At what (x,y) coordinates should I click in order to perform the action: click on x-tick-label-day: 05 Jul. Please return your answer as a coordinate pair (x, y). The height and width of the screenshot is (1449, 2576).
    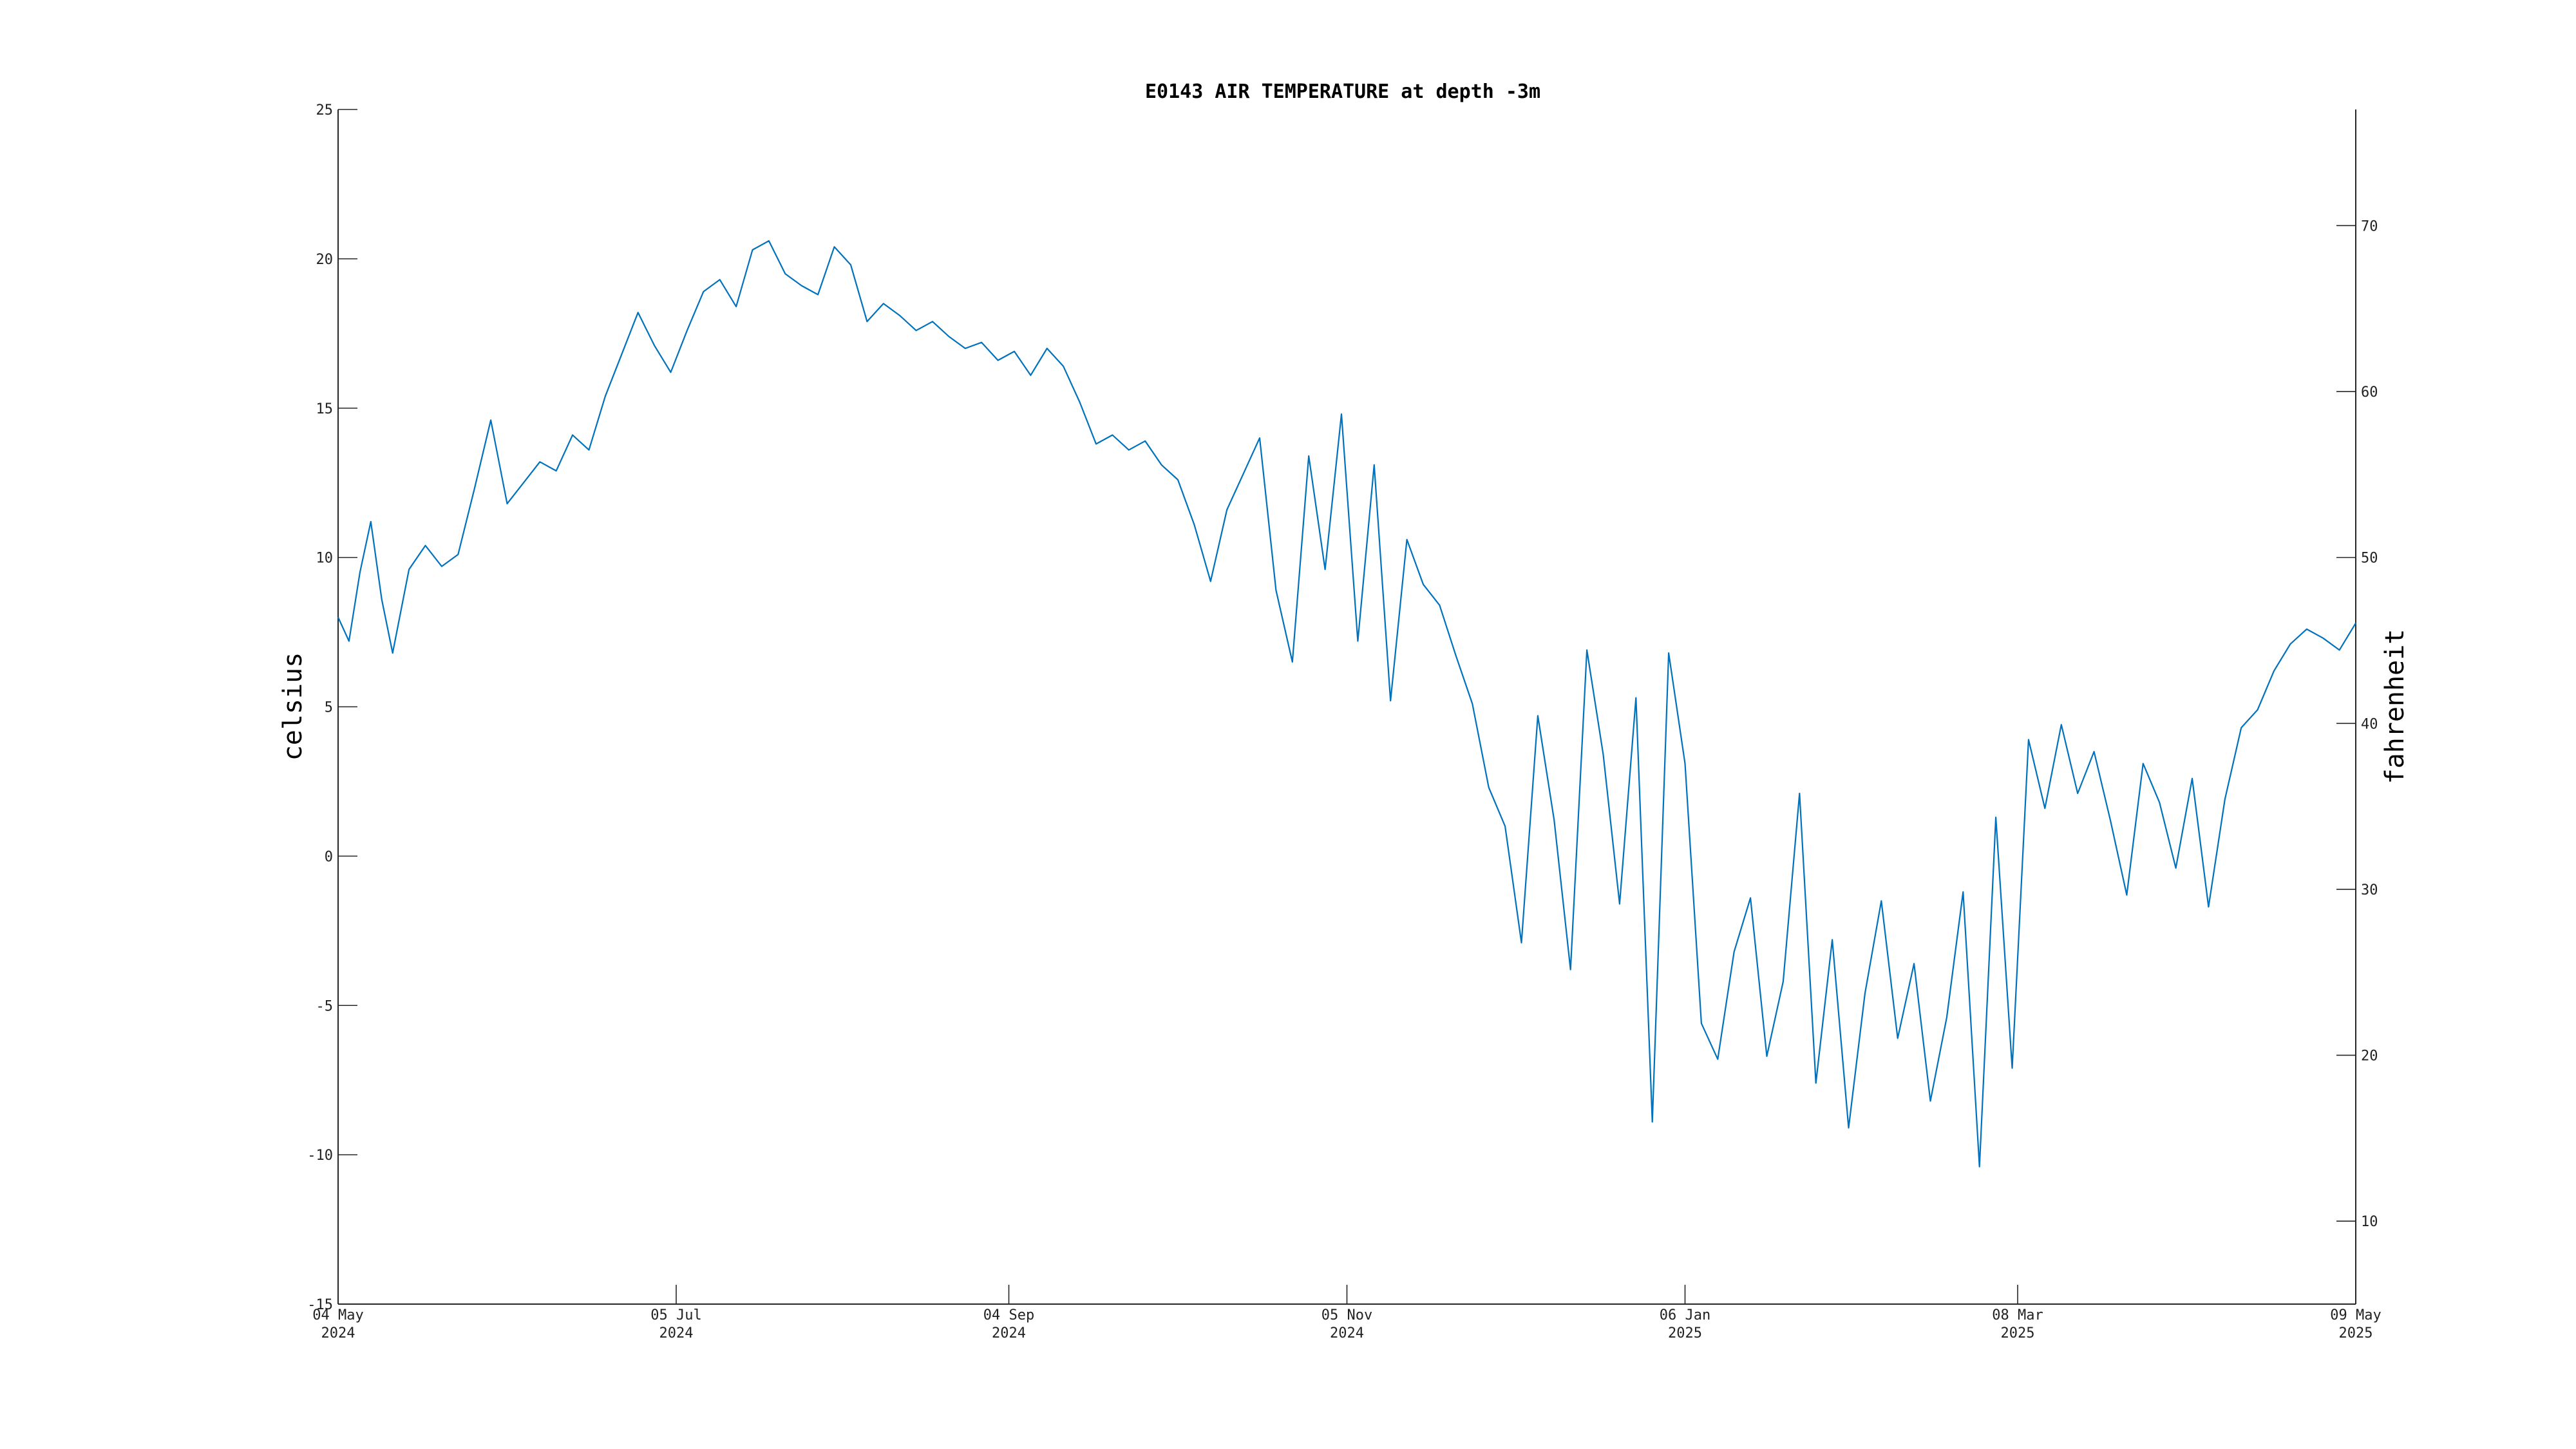
    Looking at the image, I should click on (676, 1315).